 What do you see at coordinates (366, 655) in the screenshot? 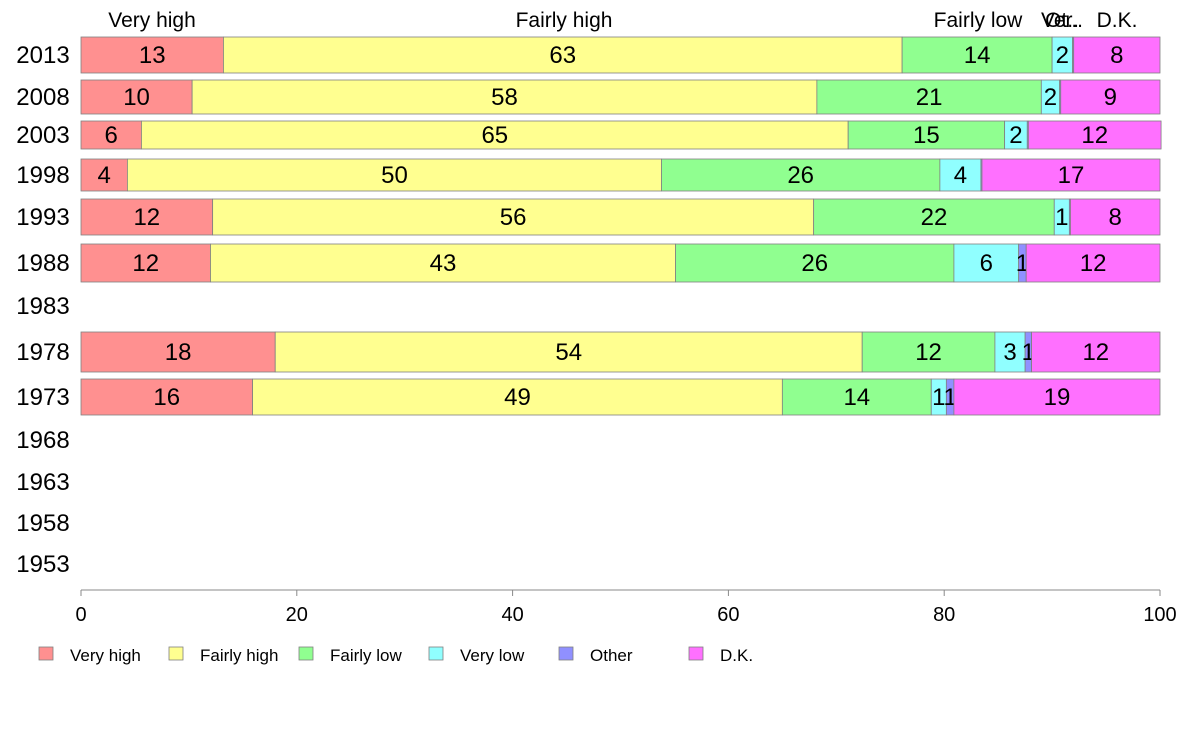
I see `legend-label: Fairly low` at bounding box center [366, 655].